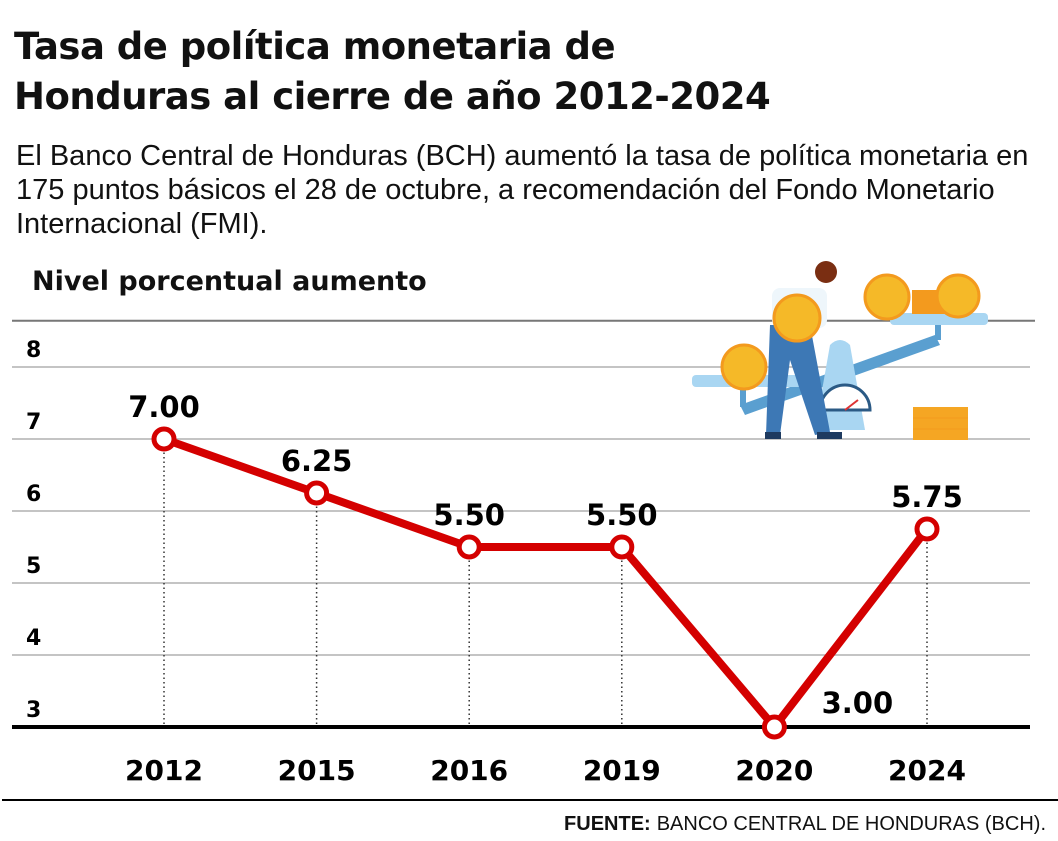 This screenshot has height=841, width=1058. What do you see at coordinates (392, 96) in the screenshot?
I see `title-line-2: Honduras al cierre de año 2012-2024` at bounding box center [392, 96].